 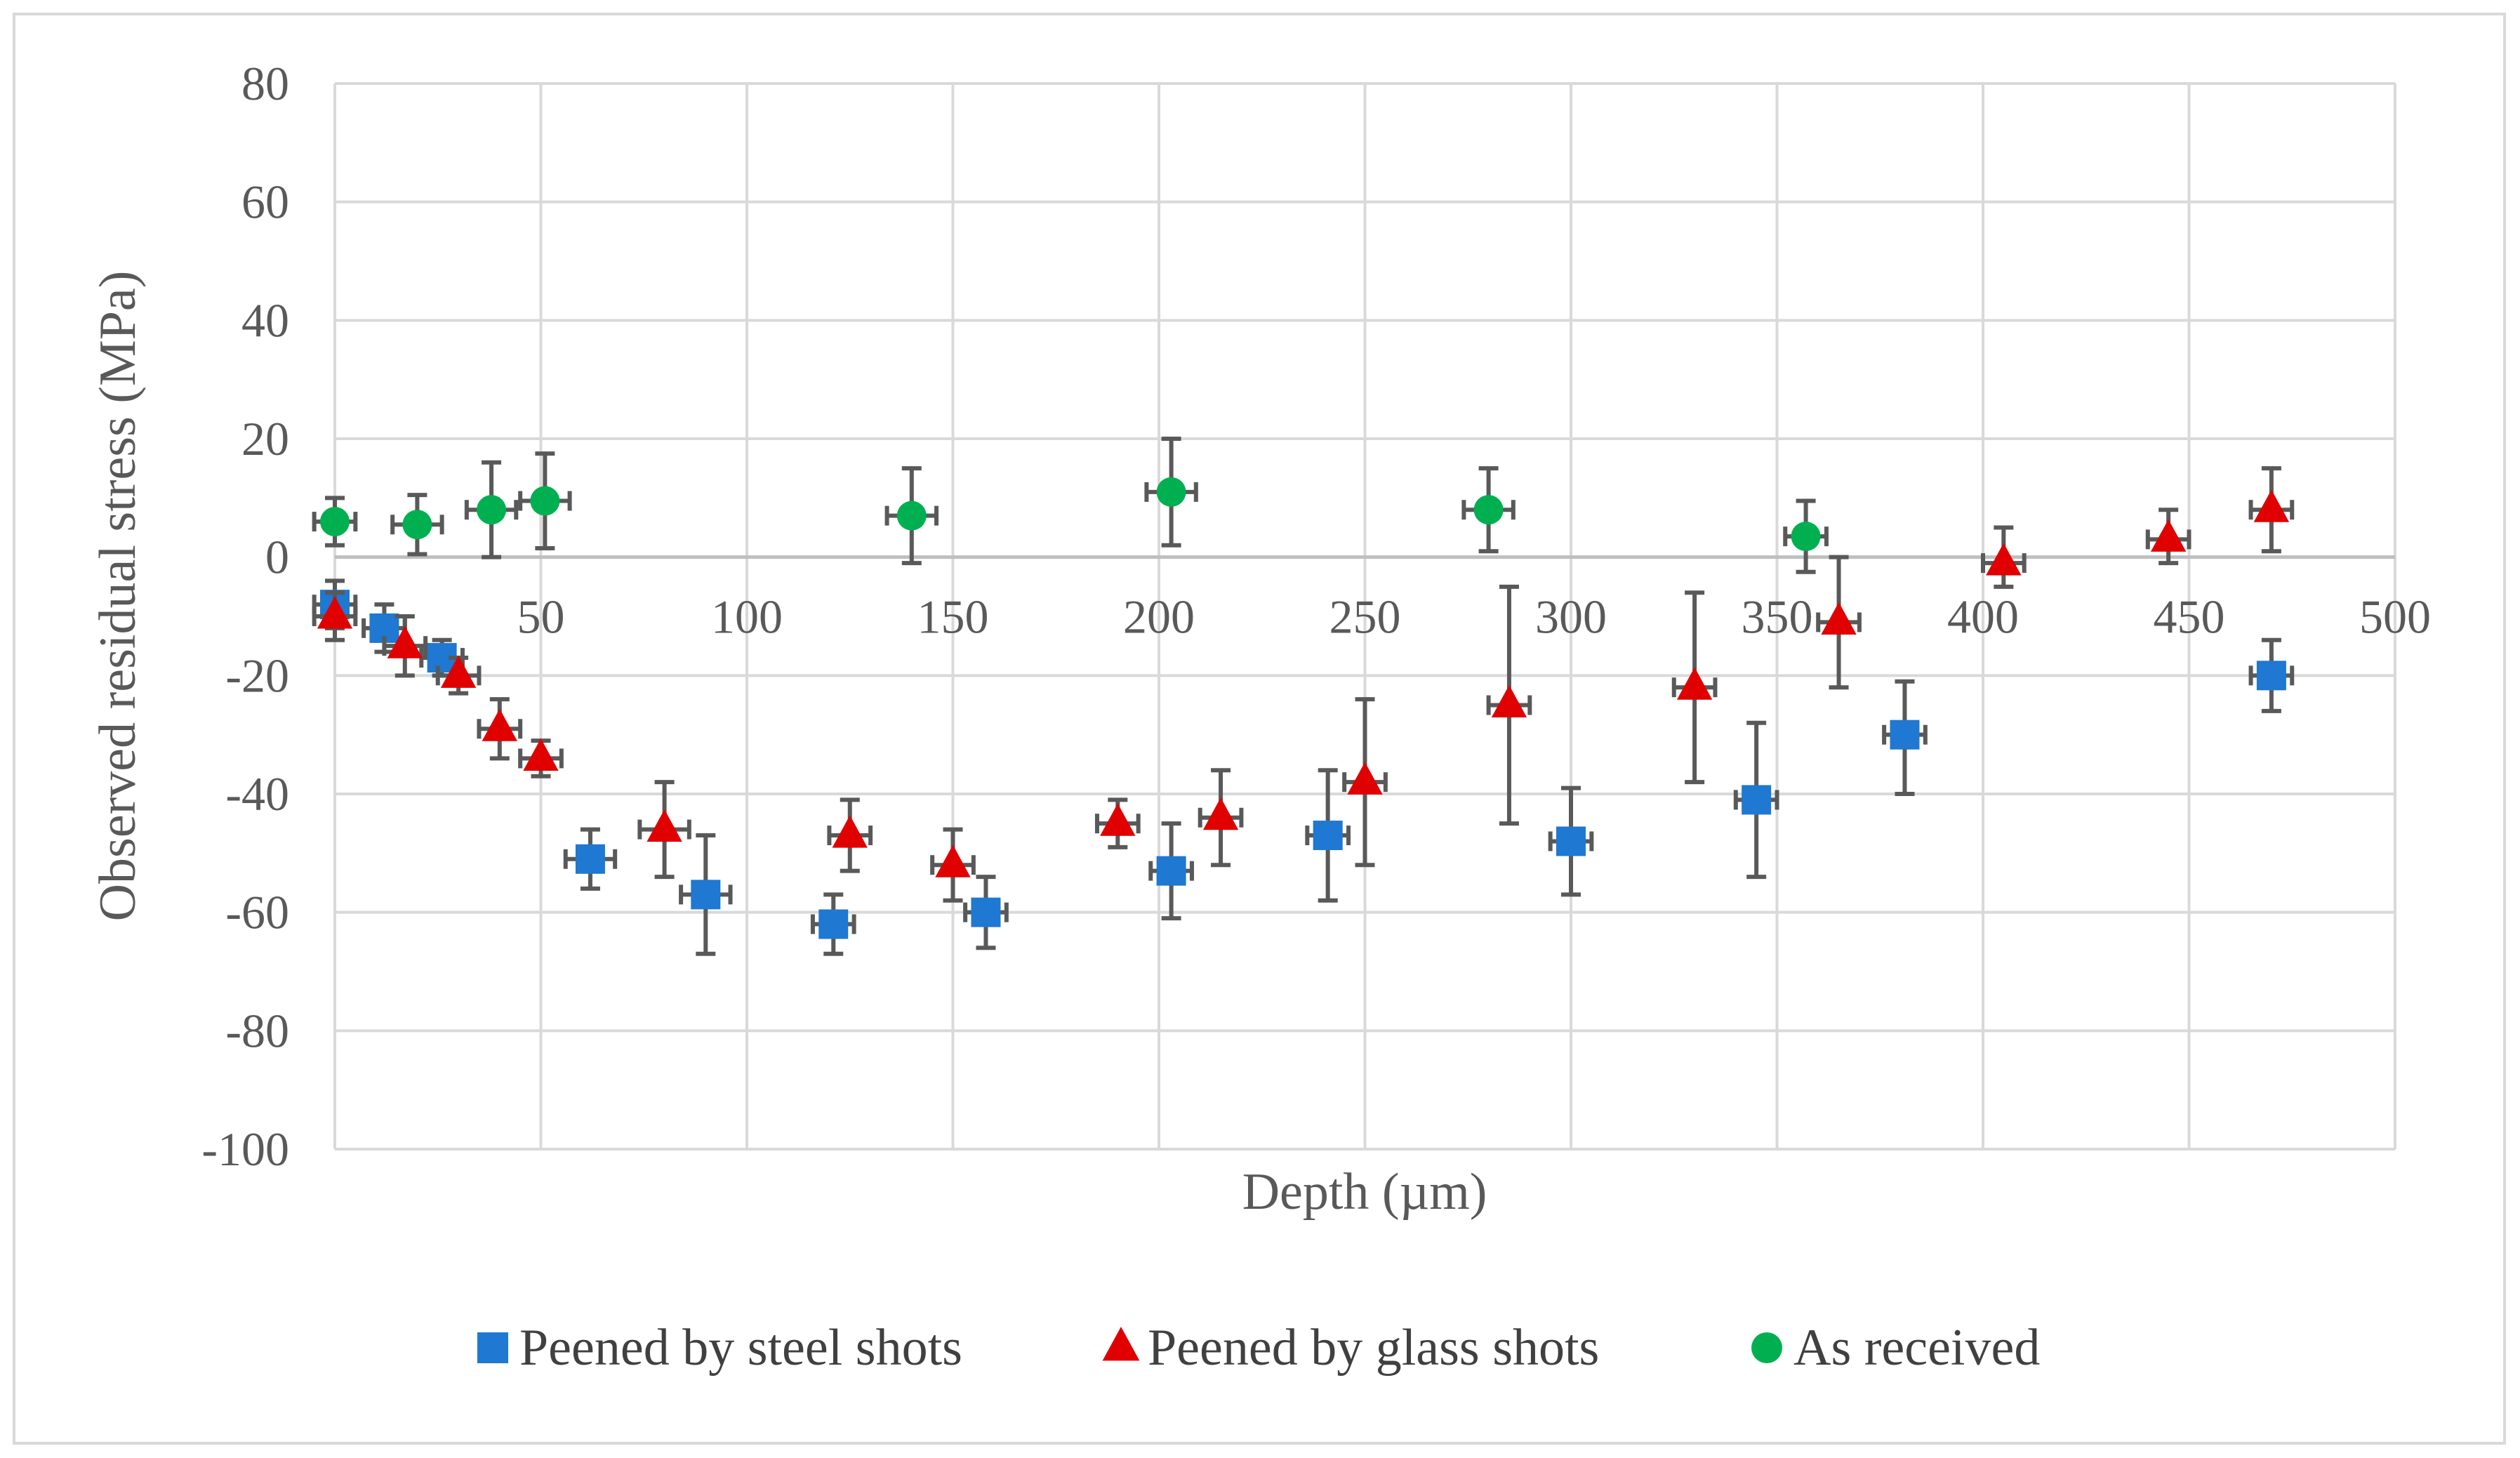 What do you see at coordinates (953, 617) in the screenshot?
I see `x-tick-label: 150` at bounding box center [953, 617].